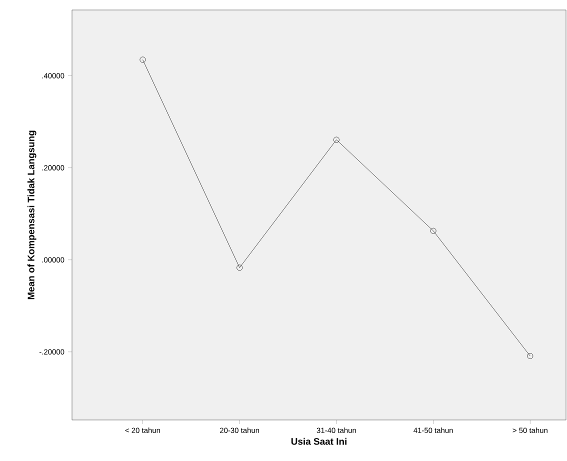 Image resolution: width=567 pixels, height=461 pixels. I want to click on y-axis-title: Mean of Kompensasi Tidak Langsung, so click(31, 215).